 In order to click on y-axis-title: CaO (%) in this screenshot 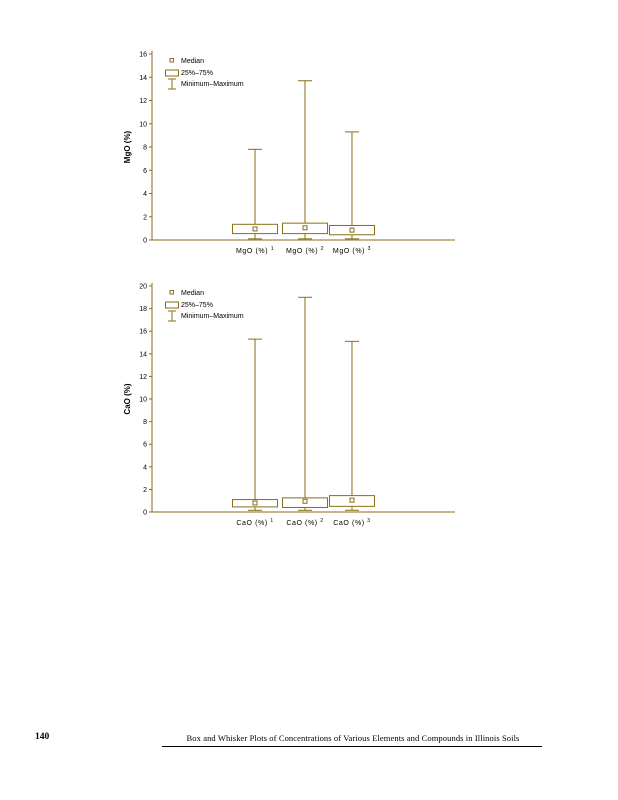, I will do `click(127, 398)`.